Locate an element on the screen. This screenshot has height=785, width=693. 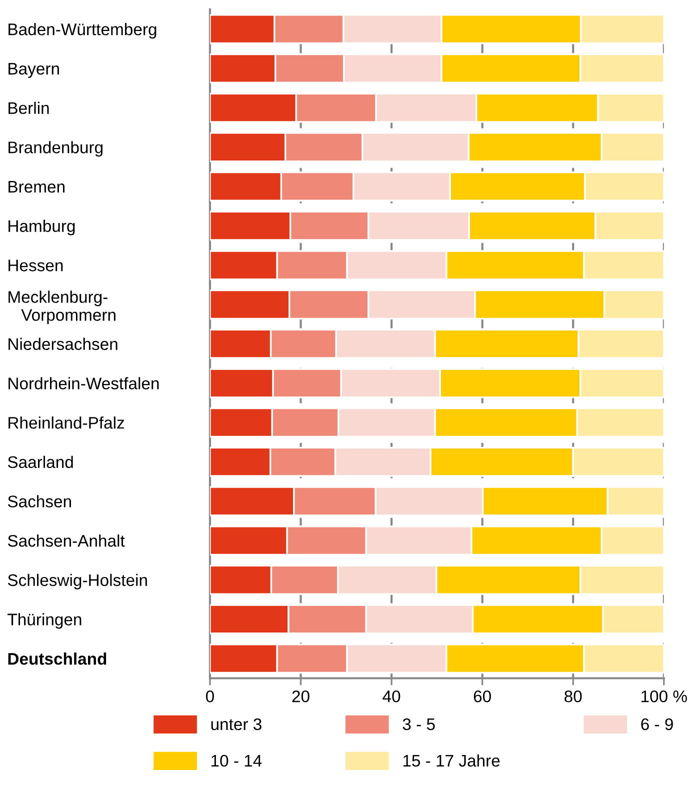
y-tick-label: Sachsen-Anhalt is located at coordinates (66, 540).